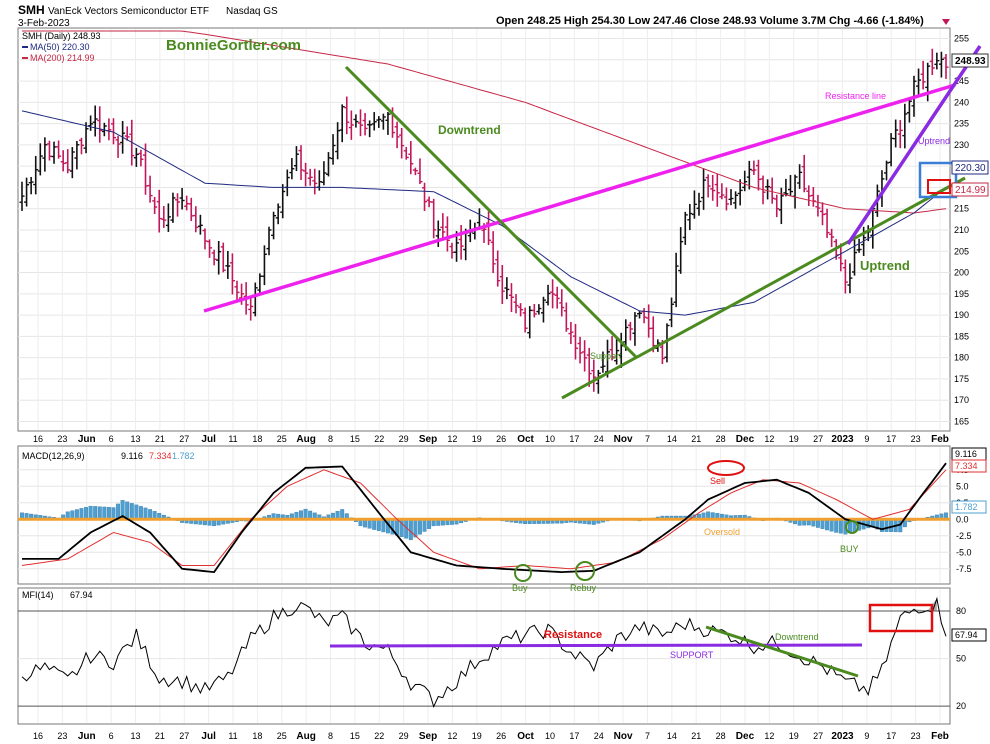  What do you see at coordinates (477, 439) in the screenshot?
I see `x-tick-label: 19` at bounding box center [477, 439].